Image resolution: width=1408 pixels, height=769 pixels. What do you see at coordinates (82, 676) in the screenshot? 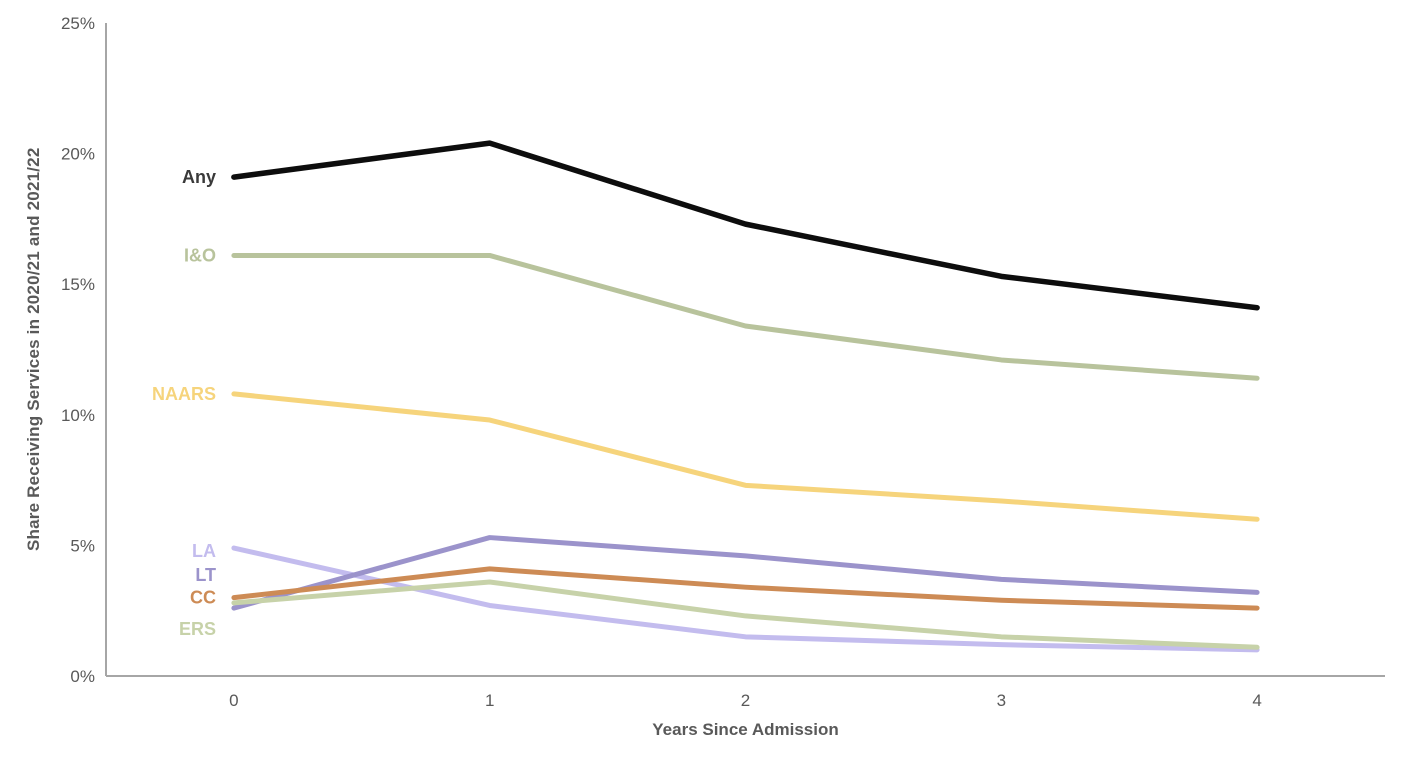
I see `y-tick-label-0: 0%` at bounding box center [82, 676].